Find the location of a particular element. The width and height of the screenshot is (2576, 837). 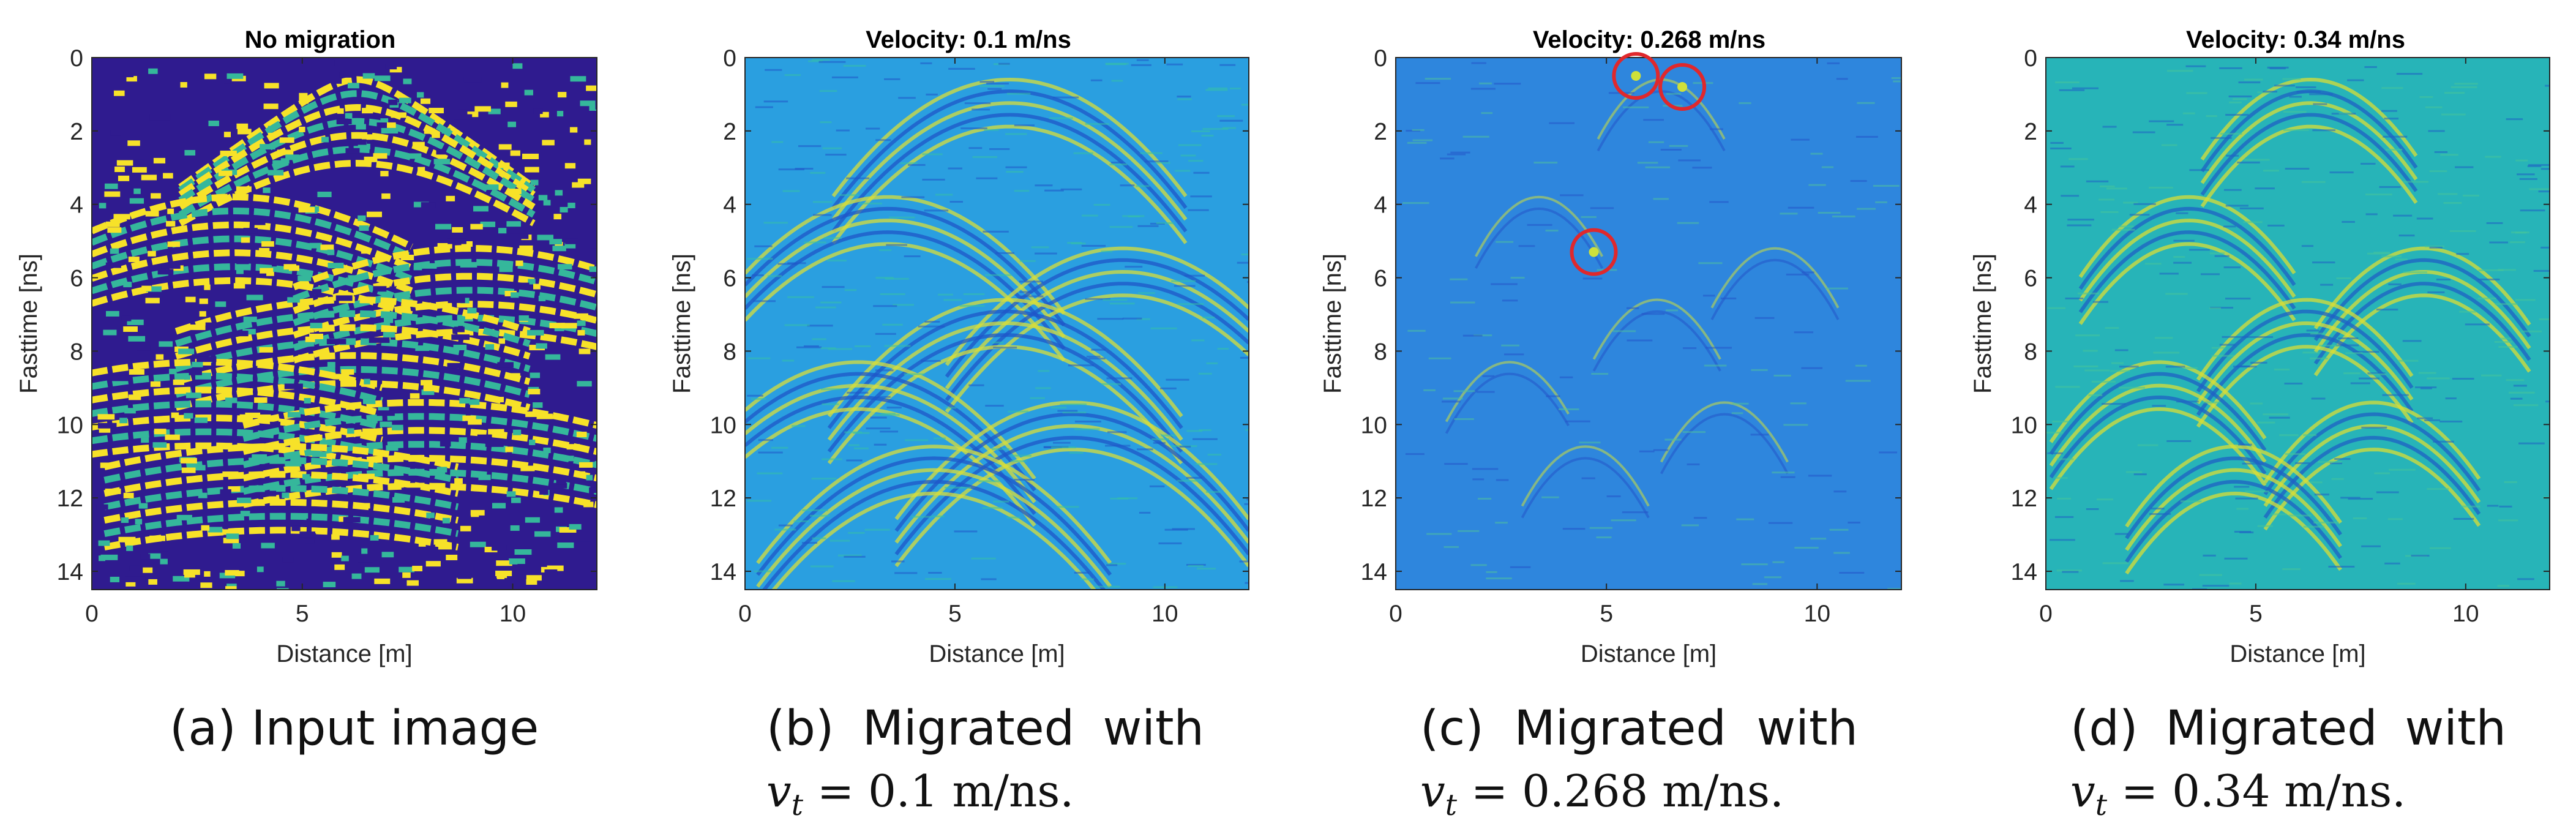

caption-b-word2: with is located at coordinates (1153, 728).